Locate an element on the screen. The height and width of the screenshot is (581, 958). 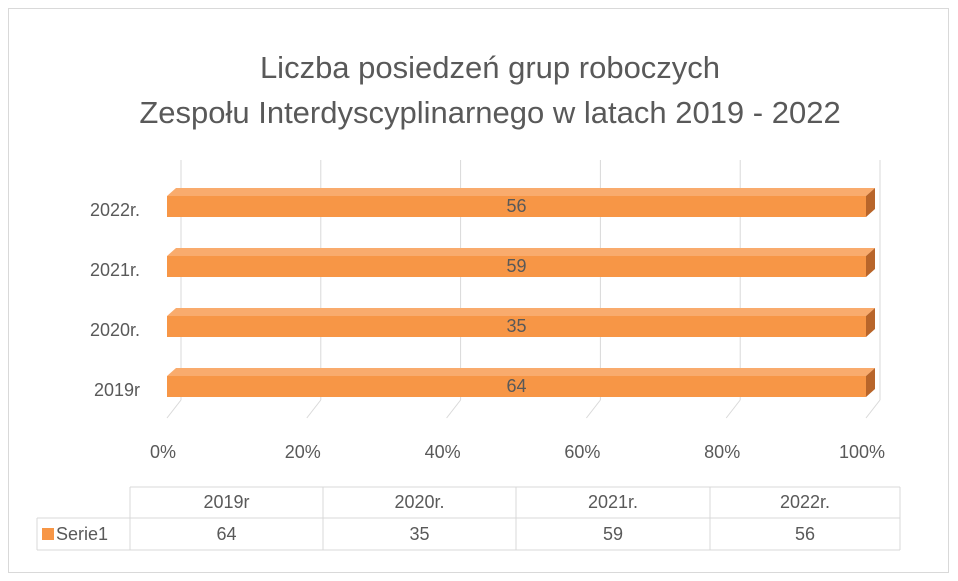
legend-label: Serie1 is located at coordinates (82, 534).